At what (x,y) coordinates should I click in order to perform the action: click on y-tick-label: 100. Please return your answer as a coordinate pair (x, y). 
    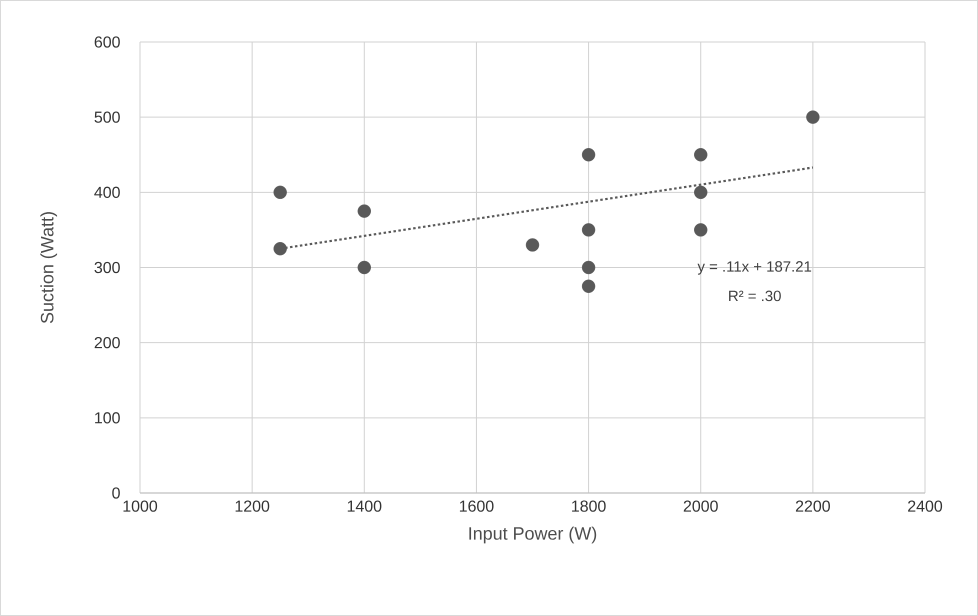
    Looking at the image, I should click on (107, 418).